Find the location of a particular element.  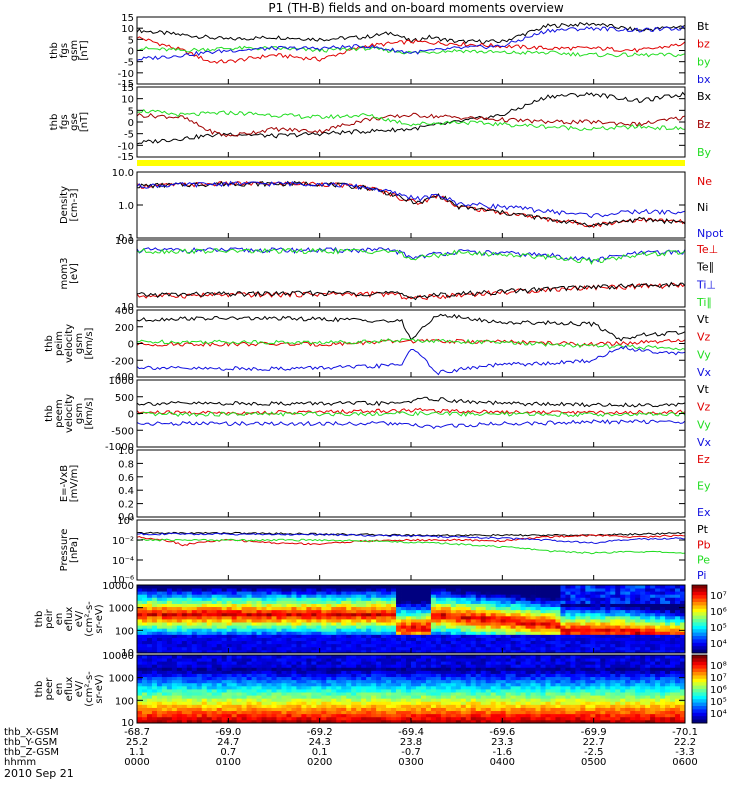

y-axis-label: mom3 is located at coordinates (64, 274).